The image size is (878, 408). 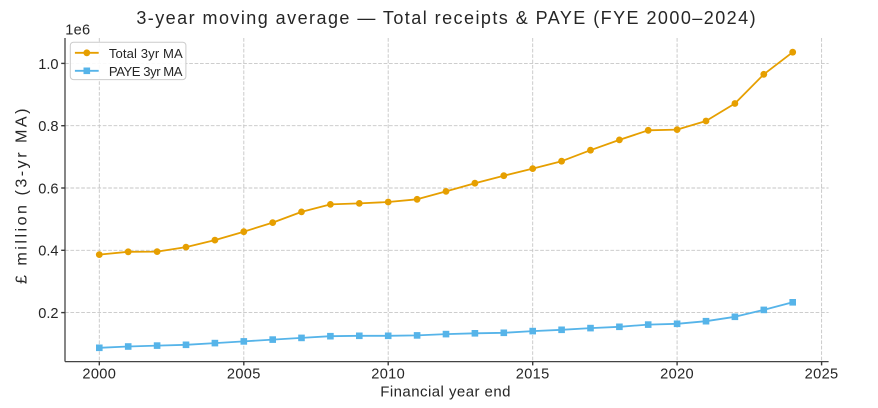 What do you see at coordinates (48, 189) in the screenshot?
I see `svg-text: 0.6` at bounding box center [48, 189].